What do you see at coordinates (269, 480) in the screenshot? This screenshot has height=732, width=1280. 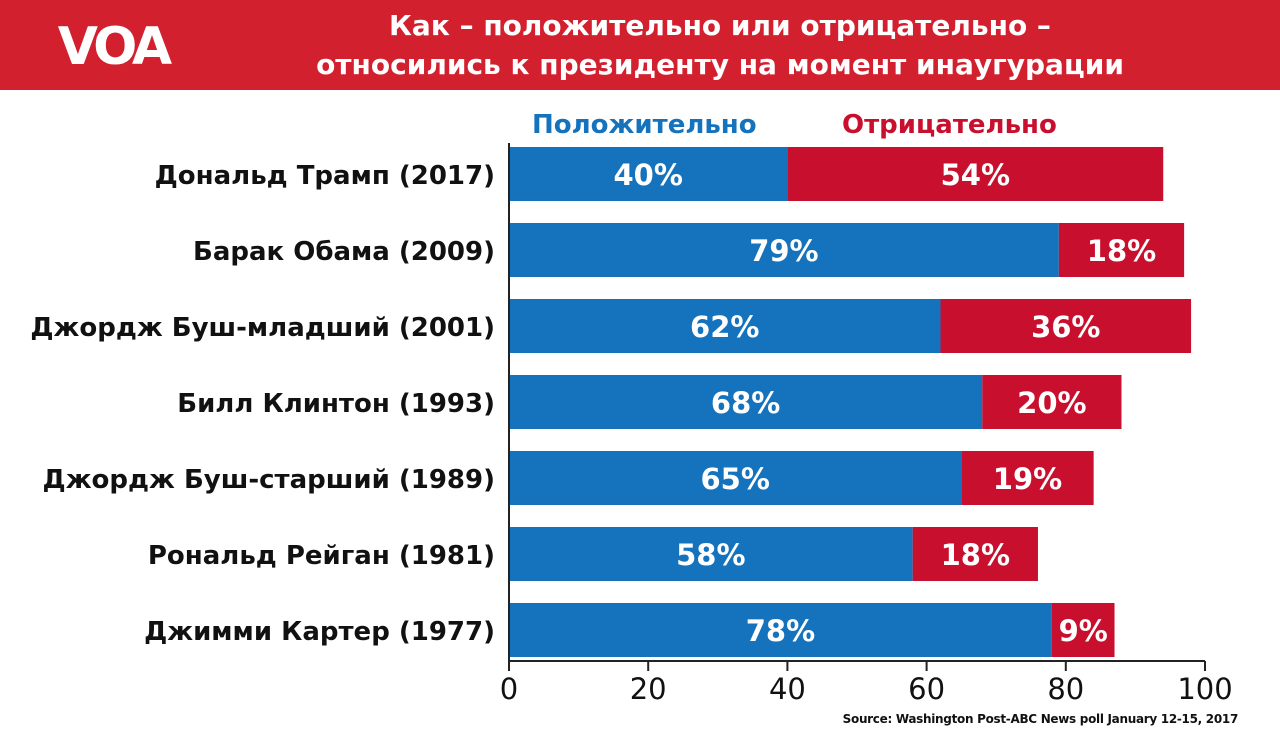 I see `category-label: Джордж Буш-старший (1989)` at bounding box center [269, 480].